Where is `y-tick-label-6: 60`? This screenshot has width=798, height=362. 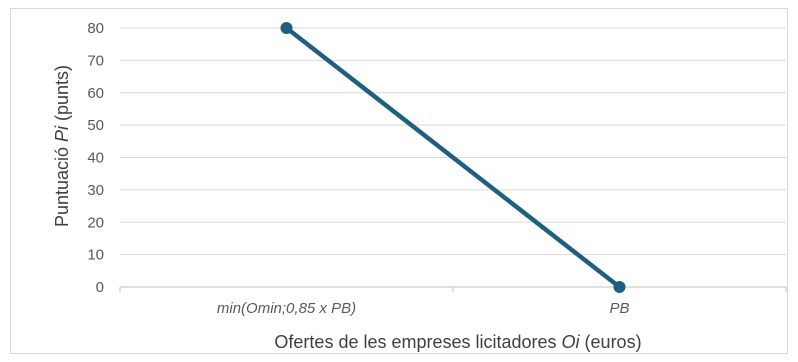
y-tick-label-6: 60 is located at coordinates (95, 93).